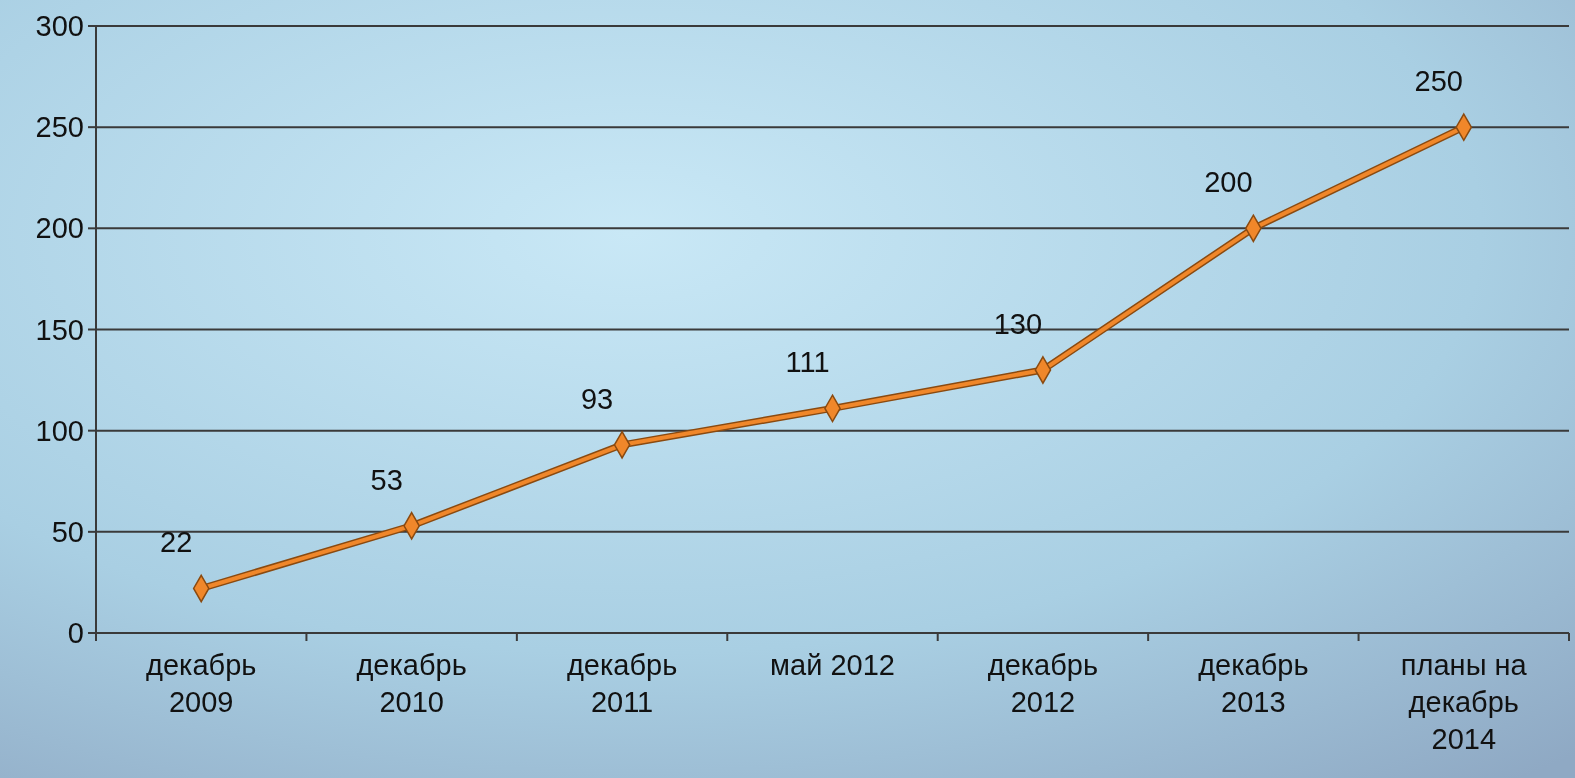 This screenshot has width=1575, height=778. I want to click on x-tick-label: декабрь 2010, so click(411, 683).